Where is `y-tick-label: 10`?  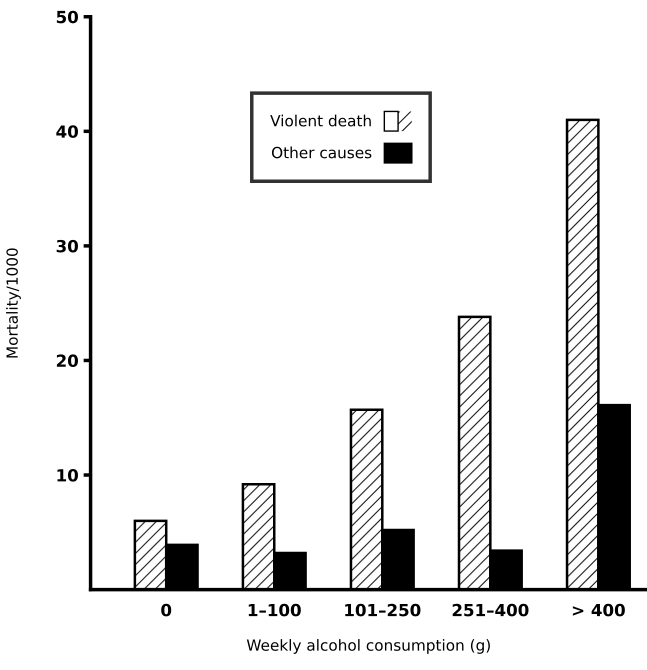
y-tick-label: 10 is located at coordinates (67, 475).